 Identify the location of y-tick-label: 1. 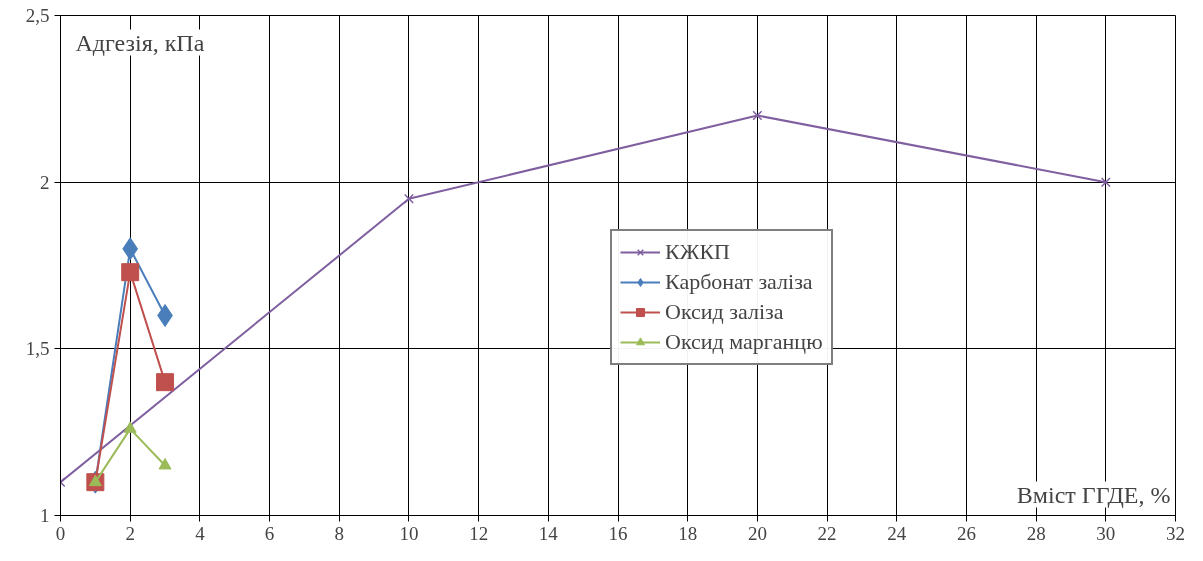
(45, 515).